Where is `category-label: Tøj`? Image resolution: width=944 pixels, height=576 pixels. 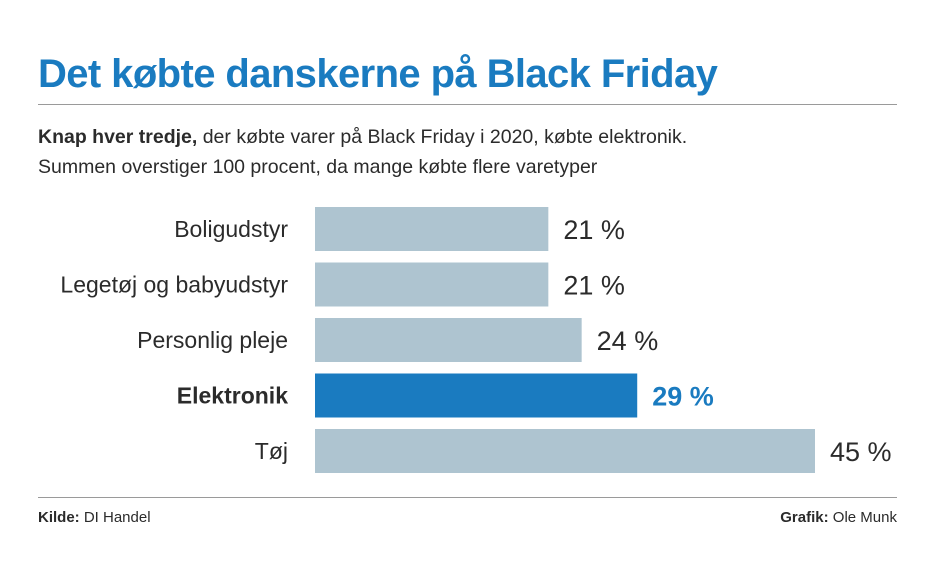 category-label: Tøj is located at coordinates (271, 451).